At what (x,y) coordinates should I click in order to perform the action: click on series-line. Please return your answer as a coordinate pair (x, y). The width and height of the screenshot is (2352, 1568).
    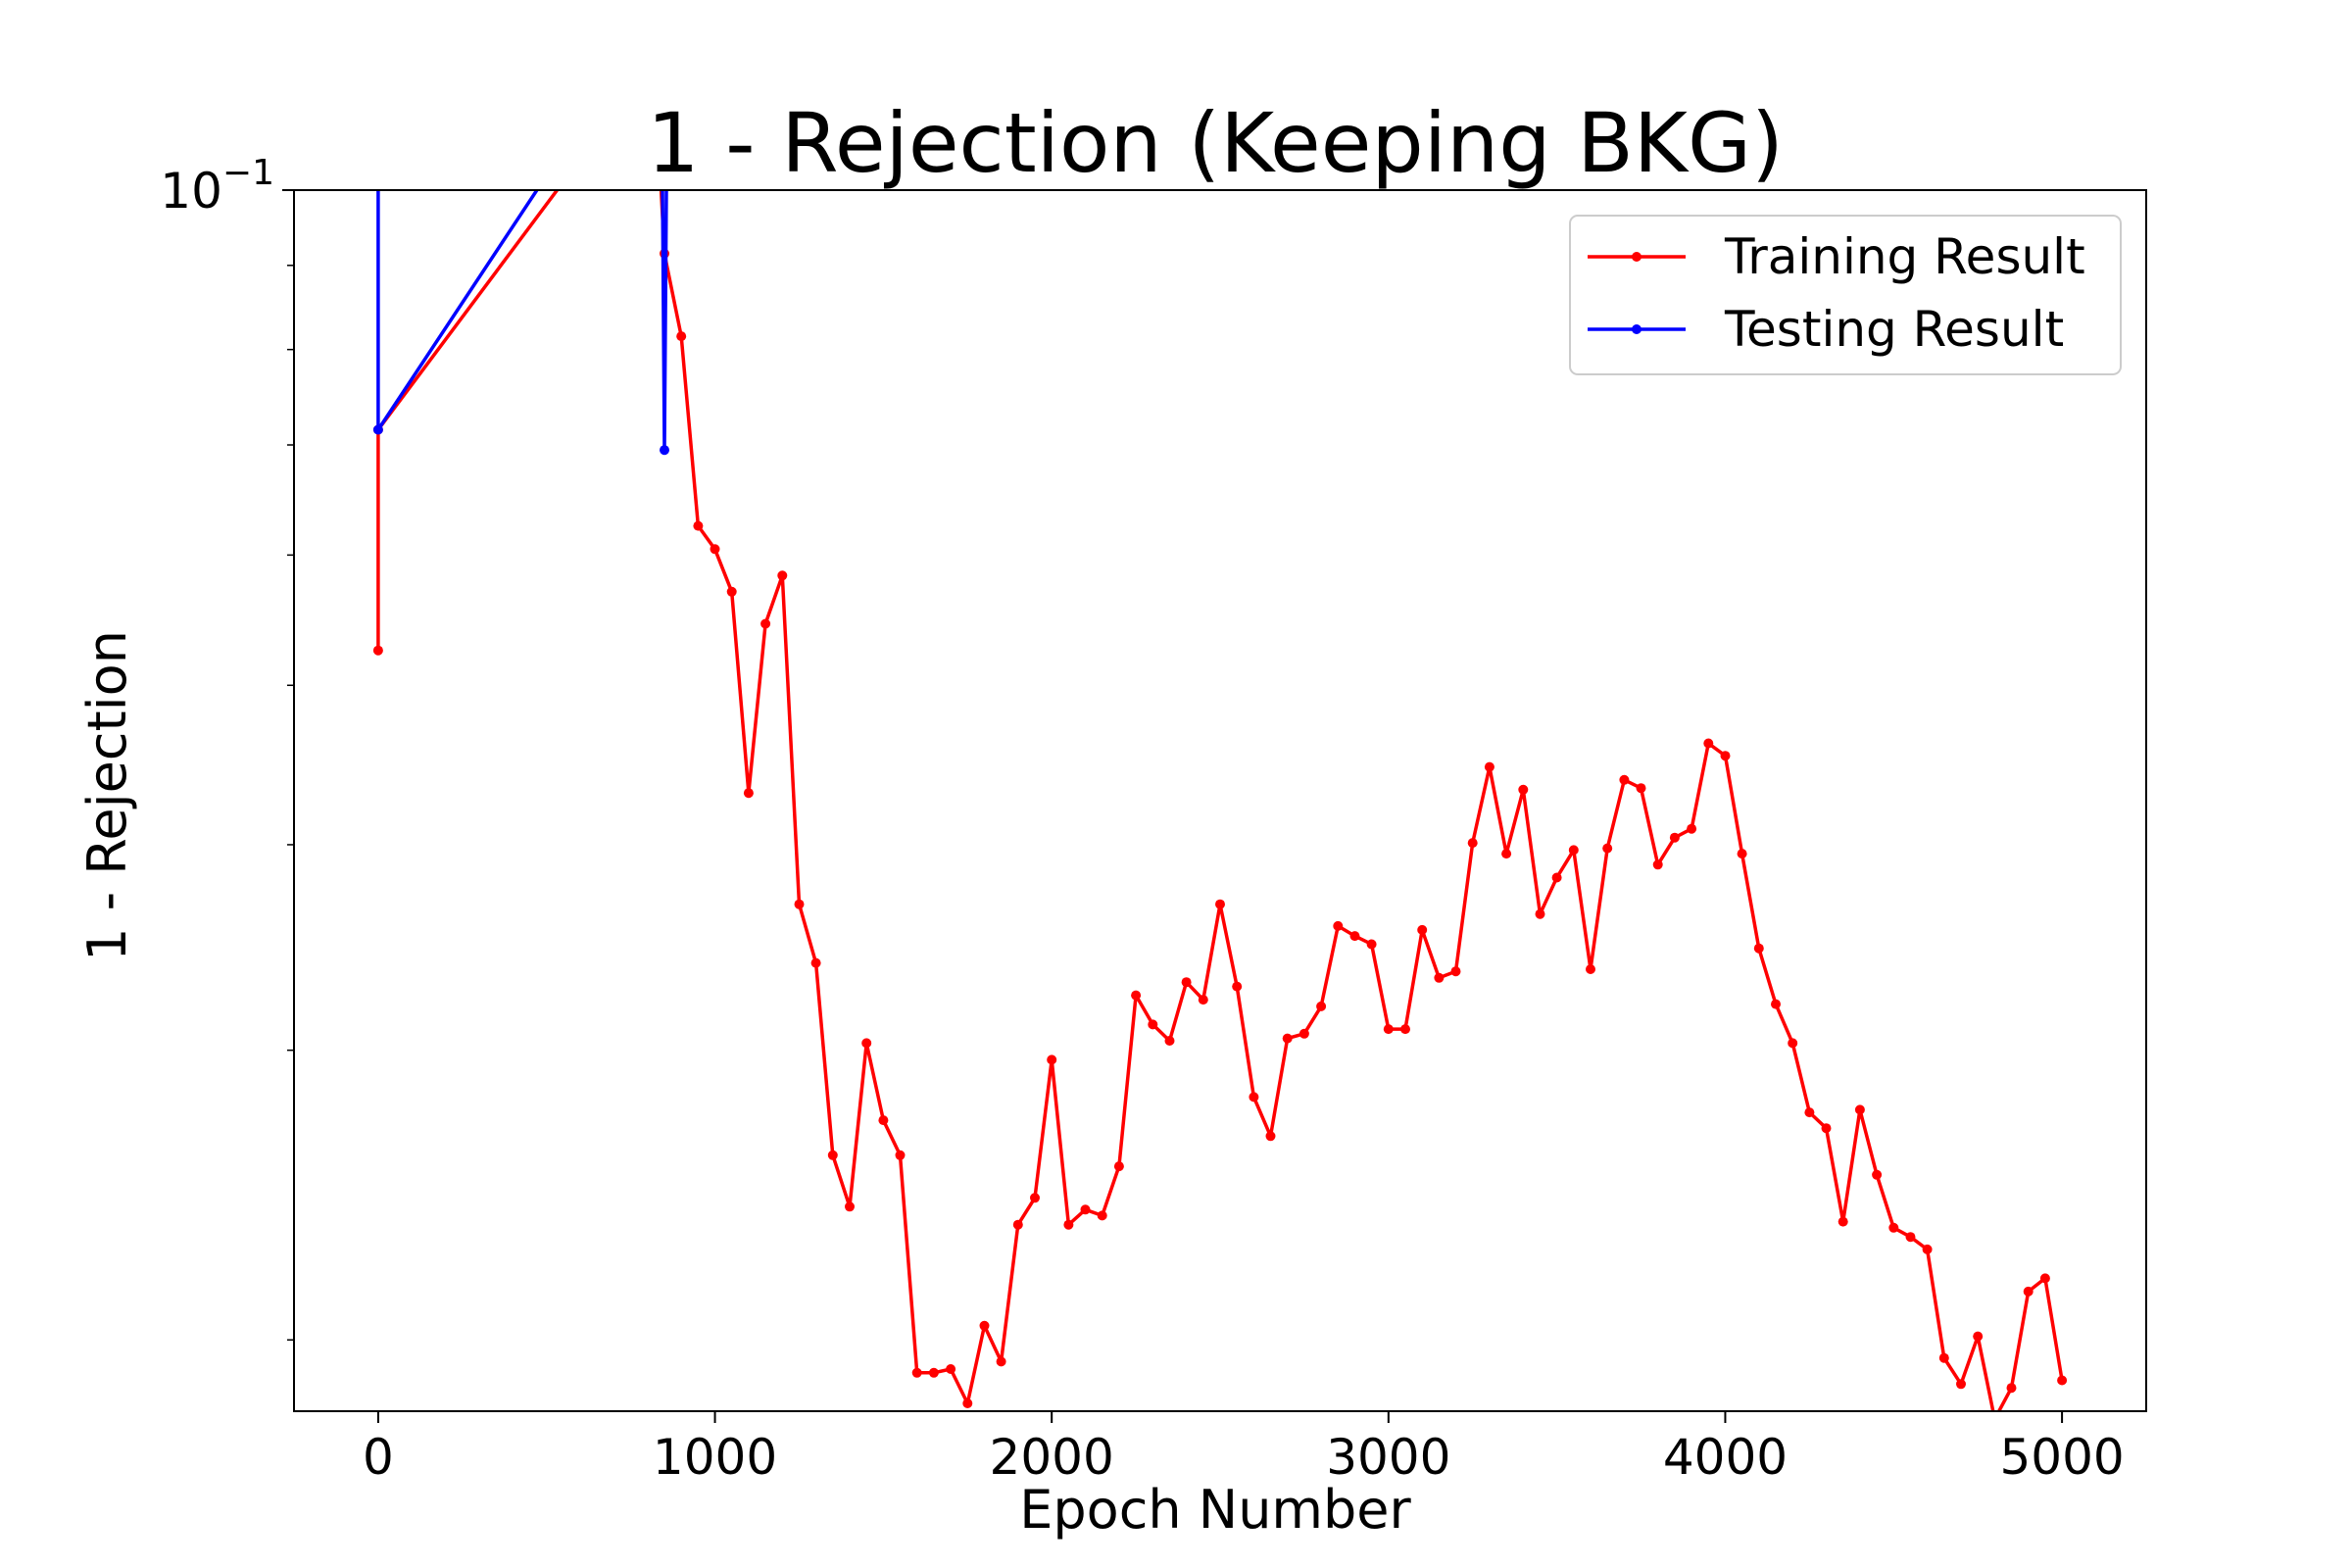
    Looking at the image, I should click on (522, 321).